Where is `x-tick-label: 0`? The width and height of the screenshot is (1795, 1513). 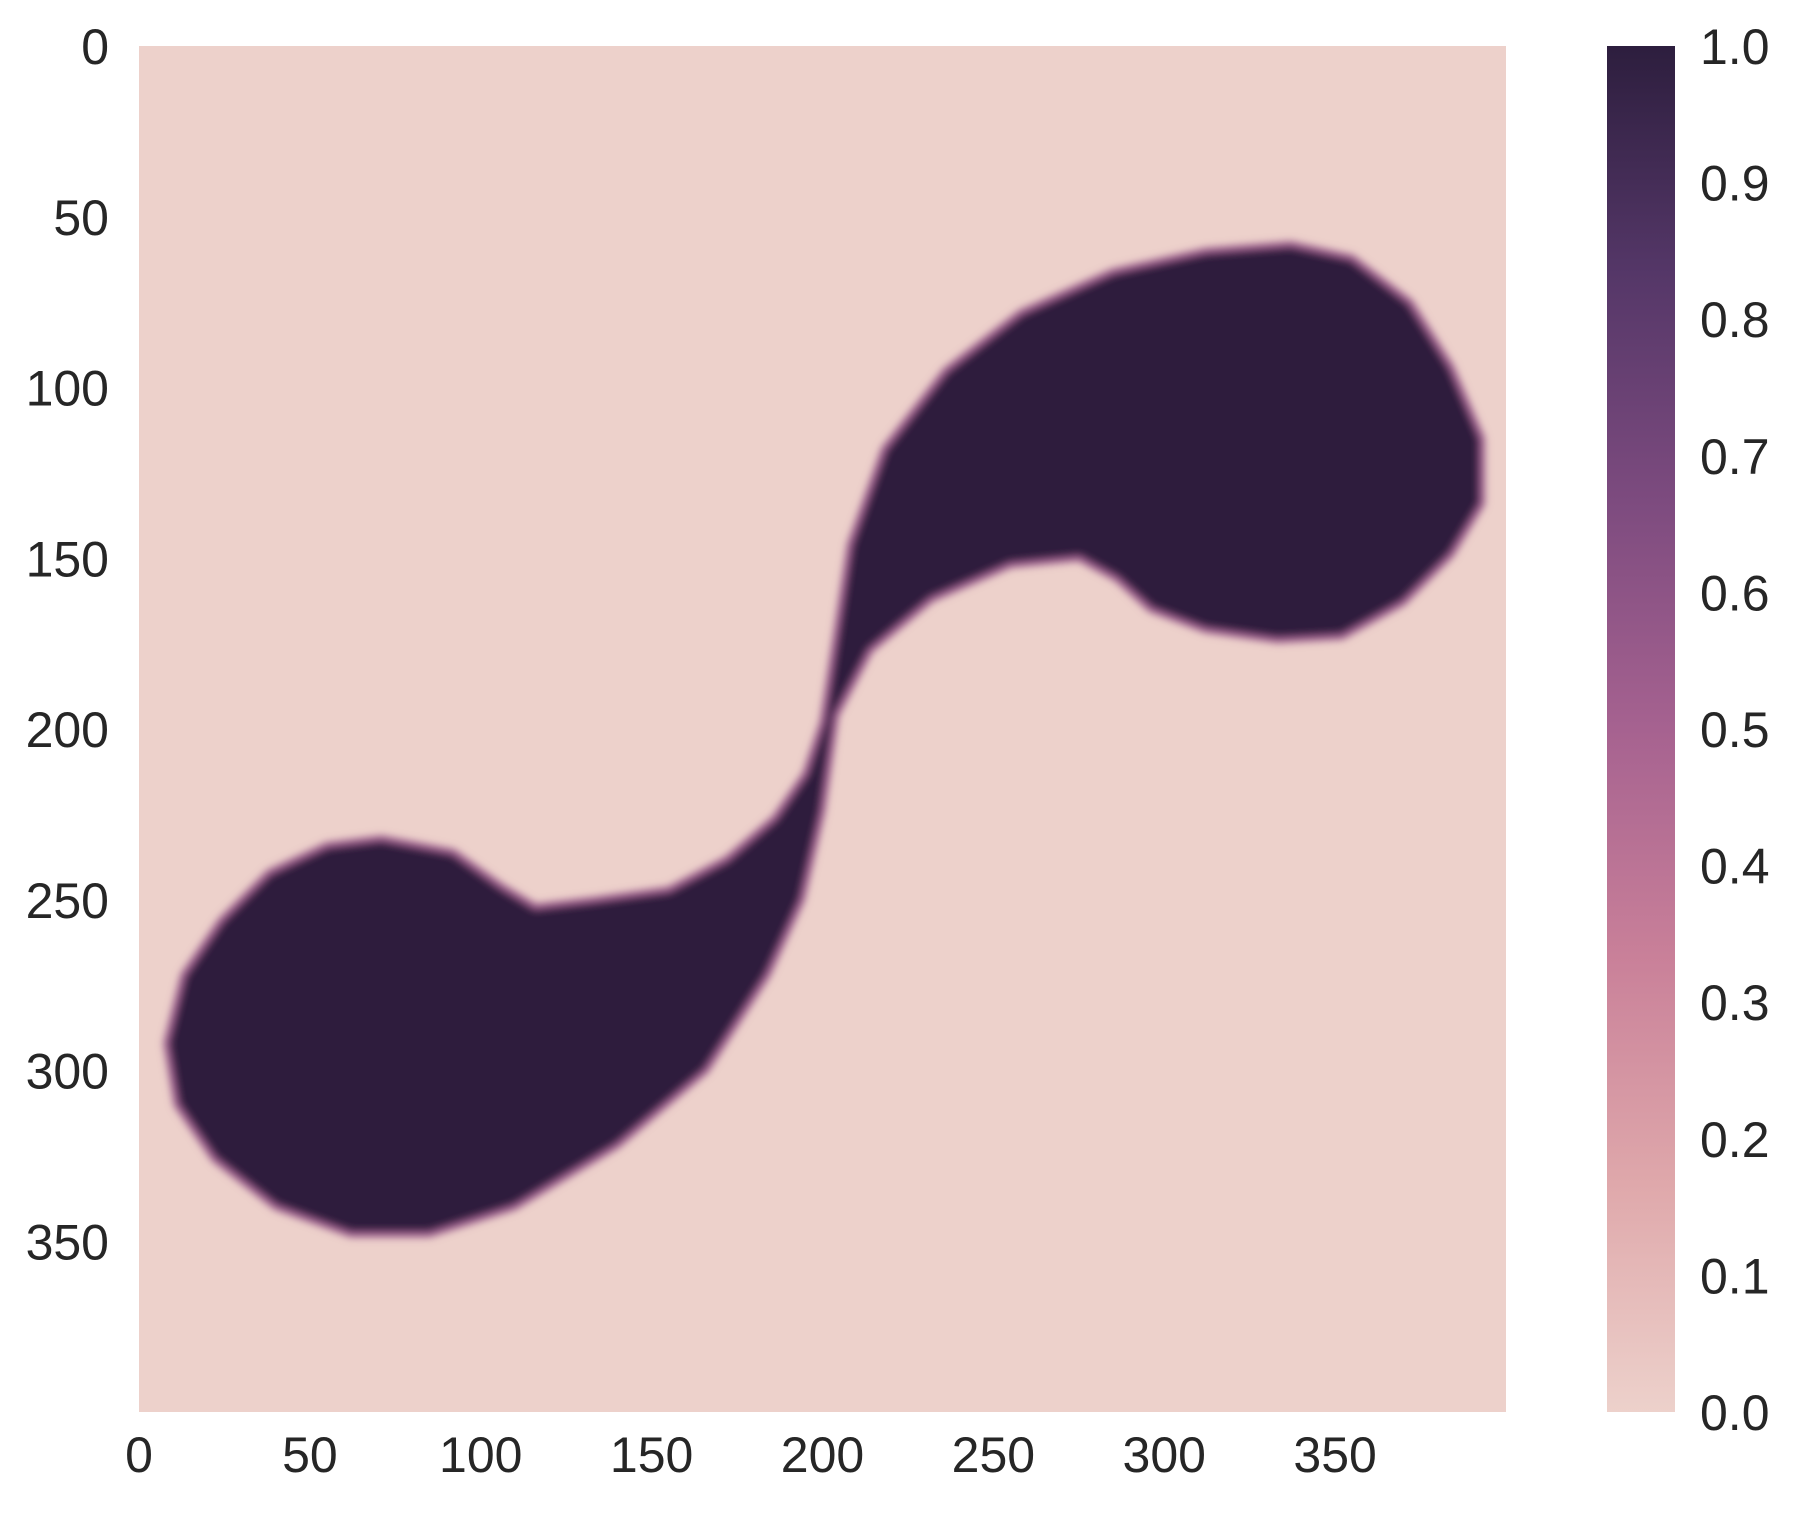 x-tick-label: 0 is located at coordinates (139, 1455).